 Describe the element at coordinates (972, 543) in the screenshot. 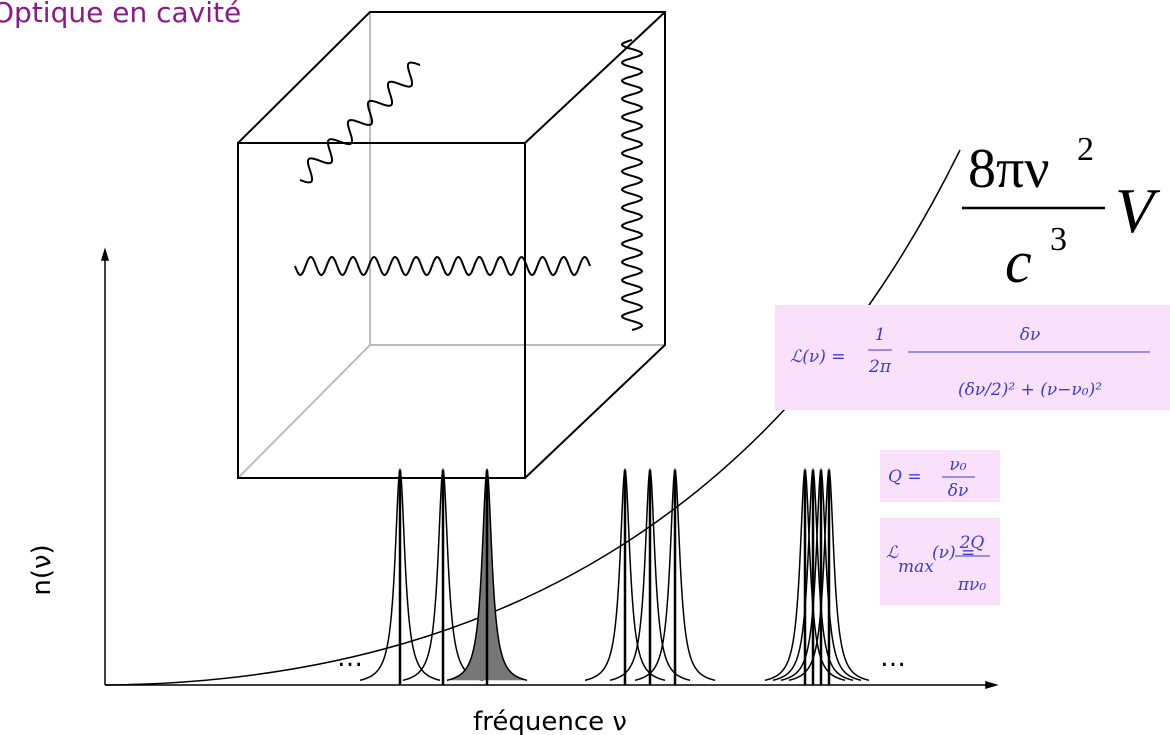

I see `note-text: 2Q` at that location.